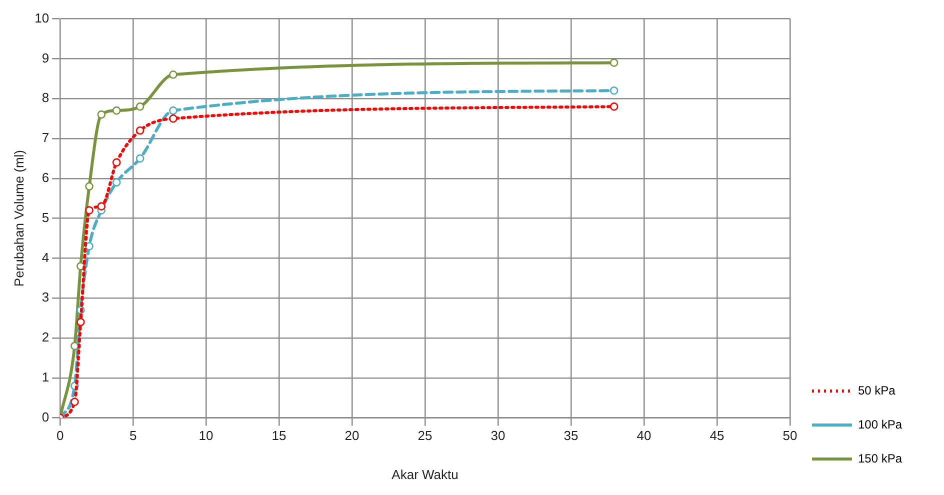  I want to click on y-tick-label: 10, so click(42, 18).